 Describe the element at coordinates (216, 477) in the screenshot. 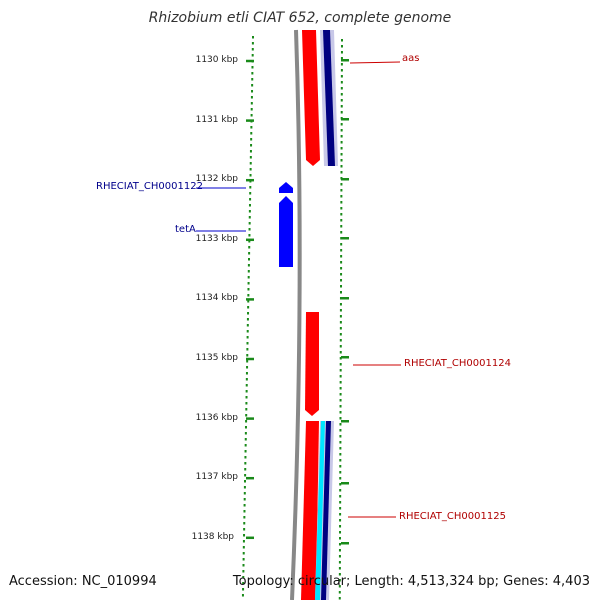

I see `tick-label: 1137 kbp` at that location.